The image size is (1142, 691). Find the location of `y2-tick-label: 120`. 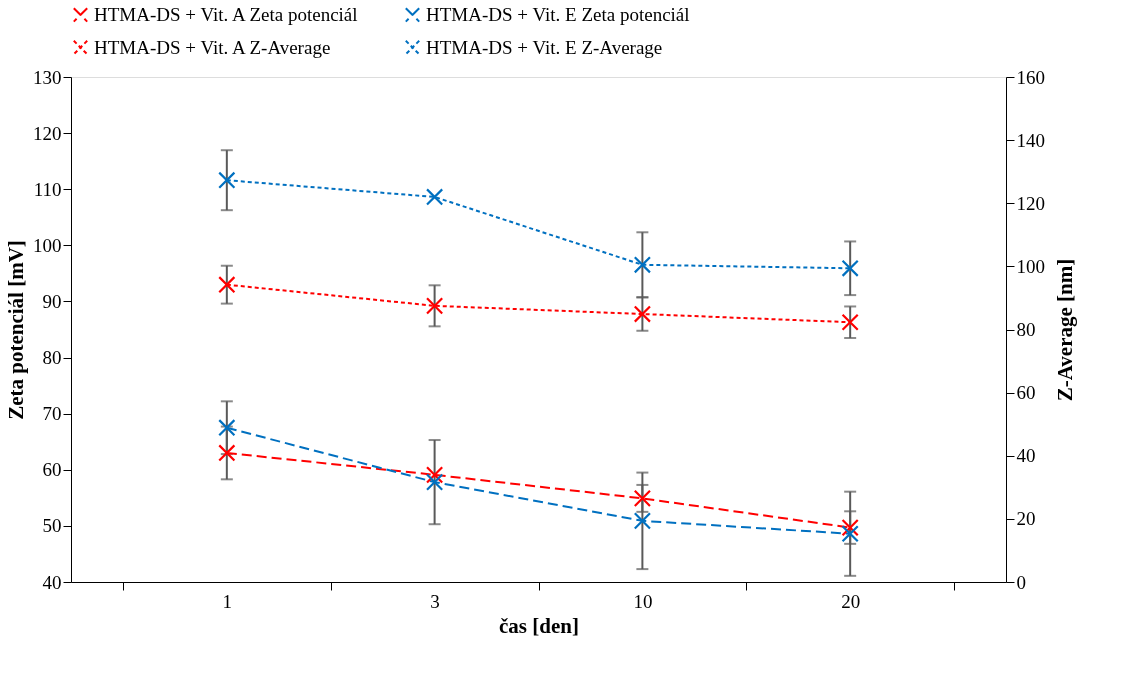

y2-tick-label: 120 is located at coordinates (1030, 203).